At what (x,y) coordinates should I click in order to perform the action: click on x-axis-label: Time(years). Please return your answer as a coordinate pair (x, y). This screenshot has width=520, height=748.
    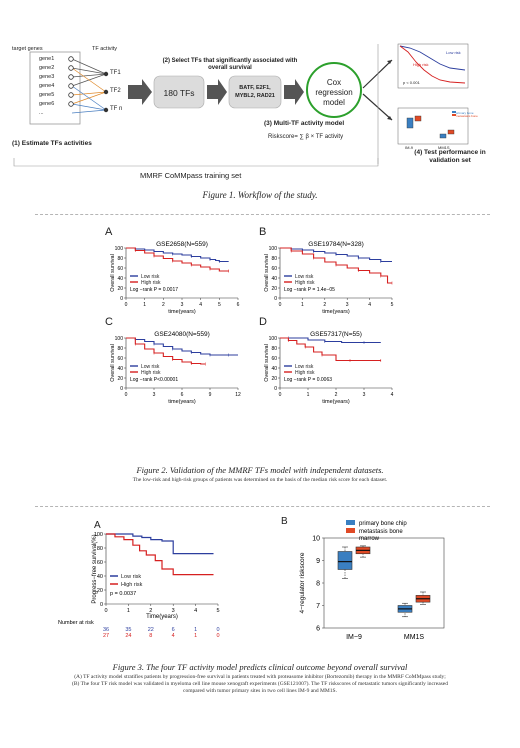
    Looking at the image, I should click on (162, 617).